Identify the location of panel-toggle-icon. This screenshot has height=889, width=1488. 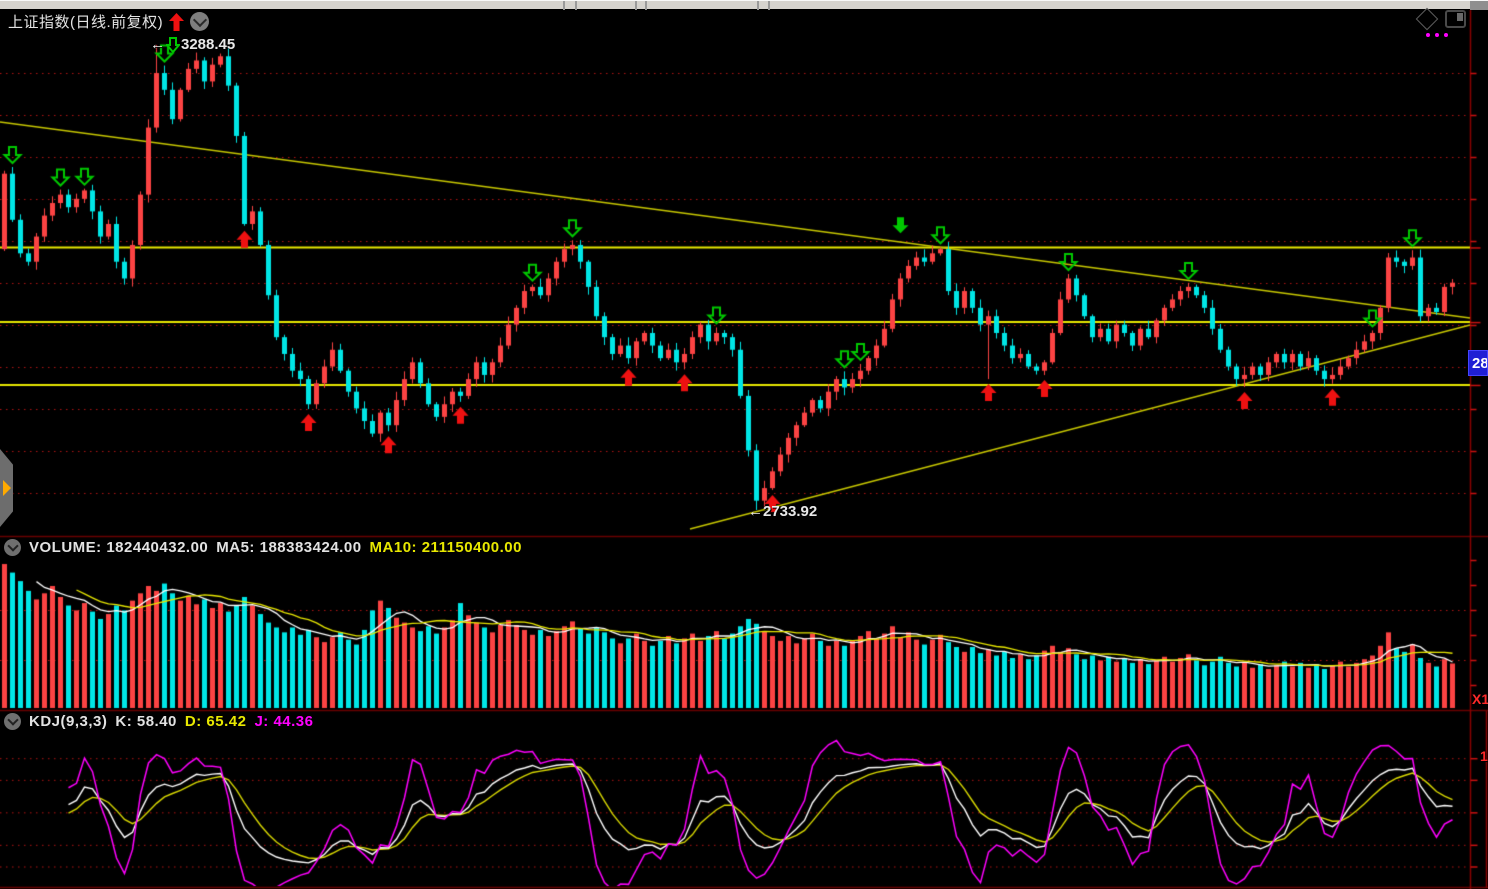
(1455, 19).